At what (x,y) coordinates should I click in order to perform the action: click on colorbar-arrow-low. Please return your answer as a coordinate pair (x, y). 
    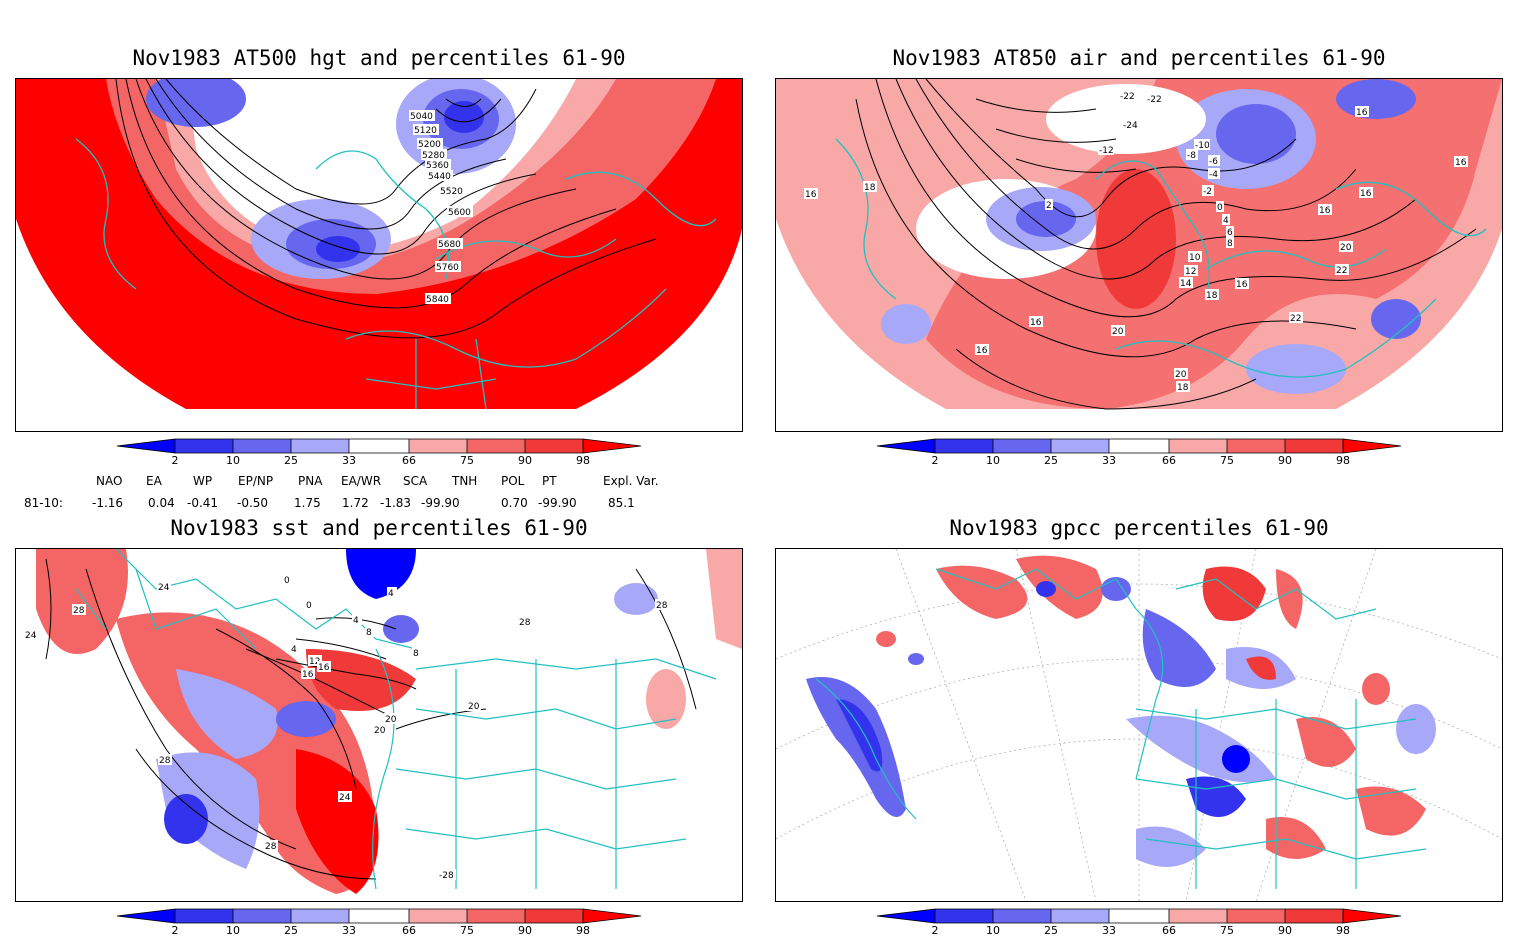
    Looking at the image, I should click on (906, 916).